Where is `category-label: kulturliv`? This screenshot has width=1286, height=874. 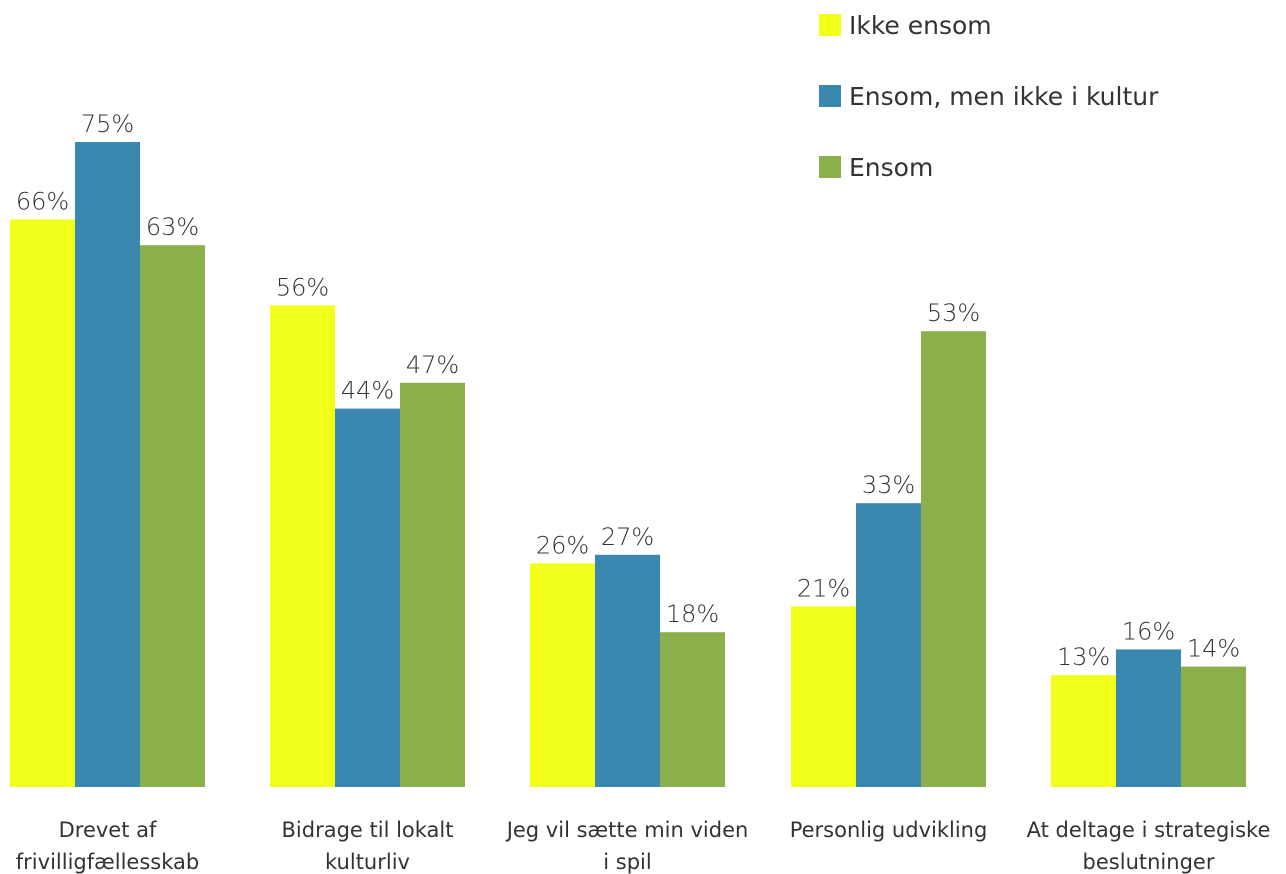
category-label: kulturliv is located at coordinates (367, 862).